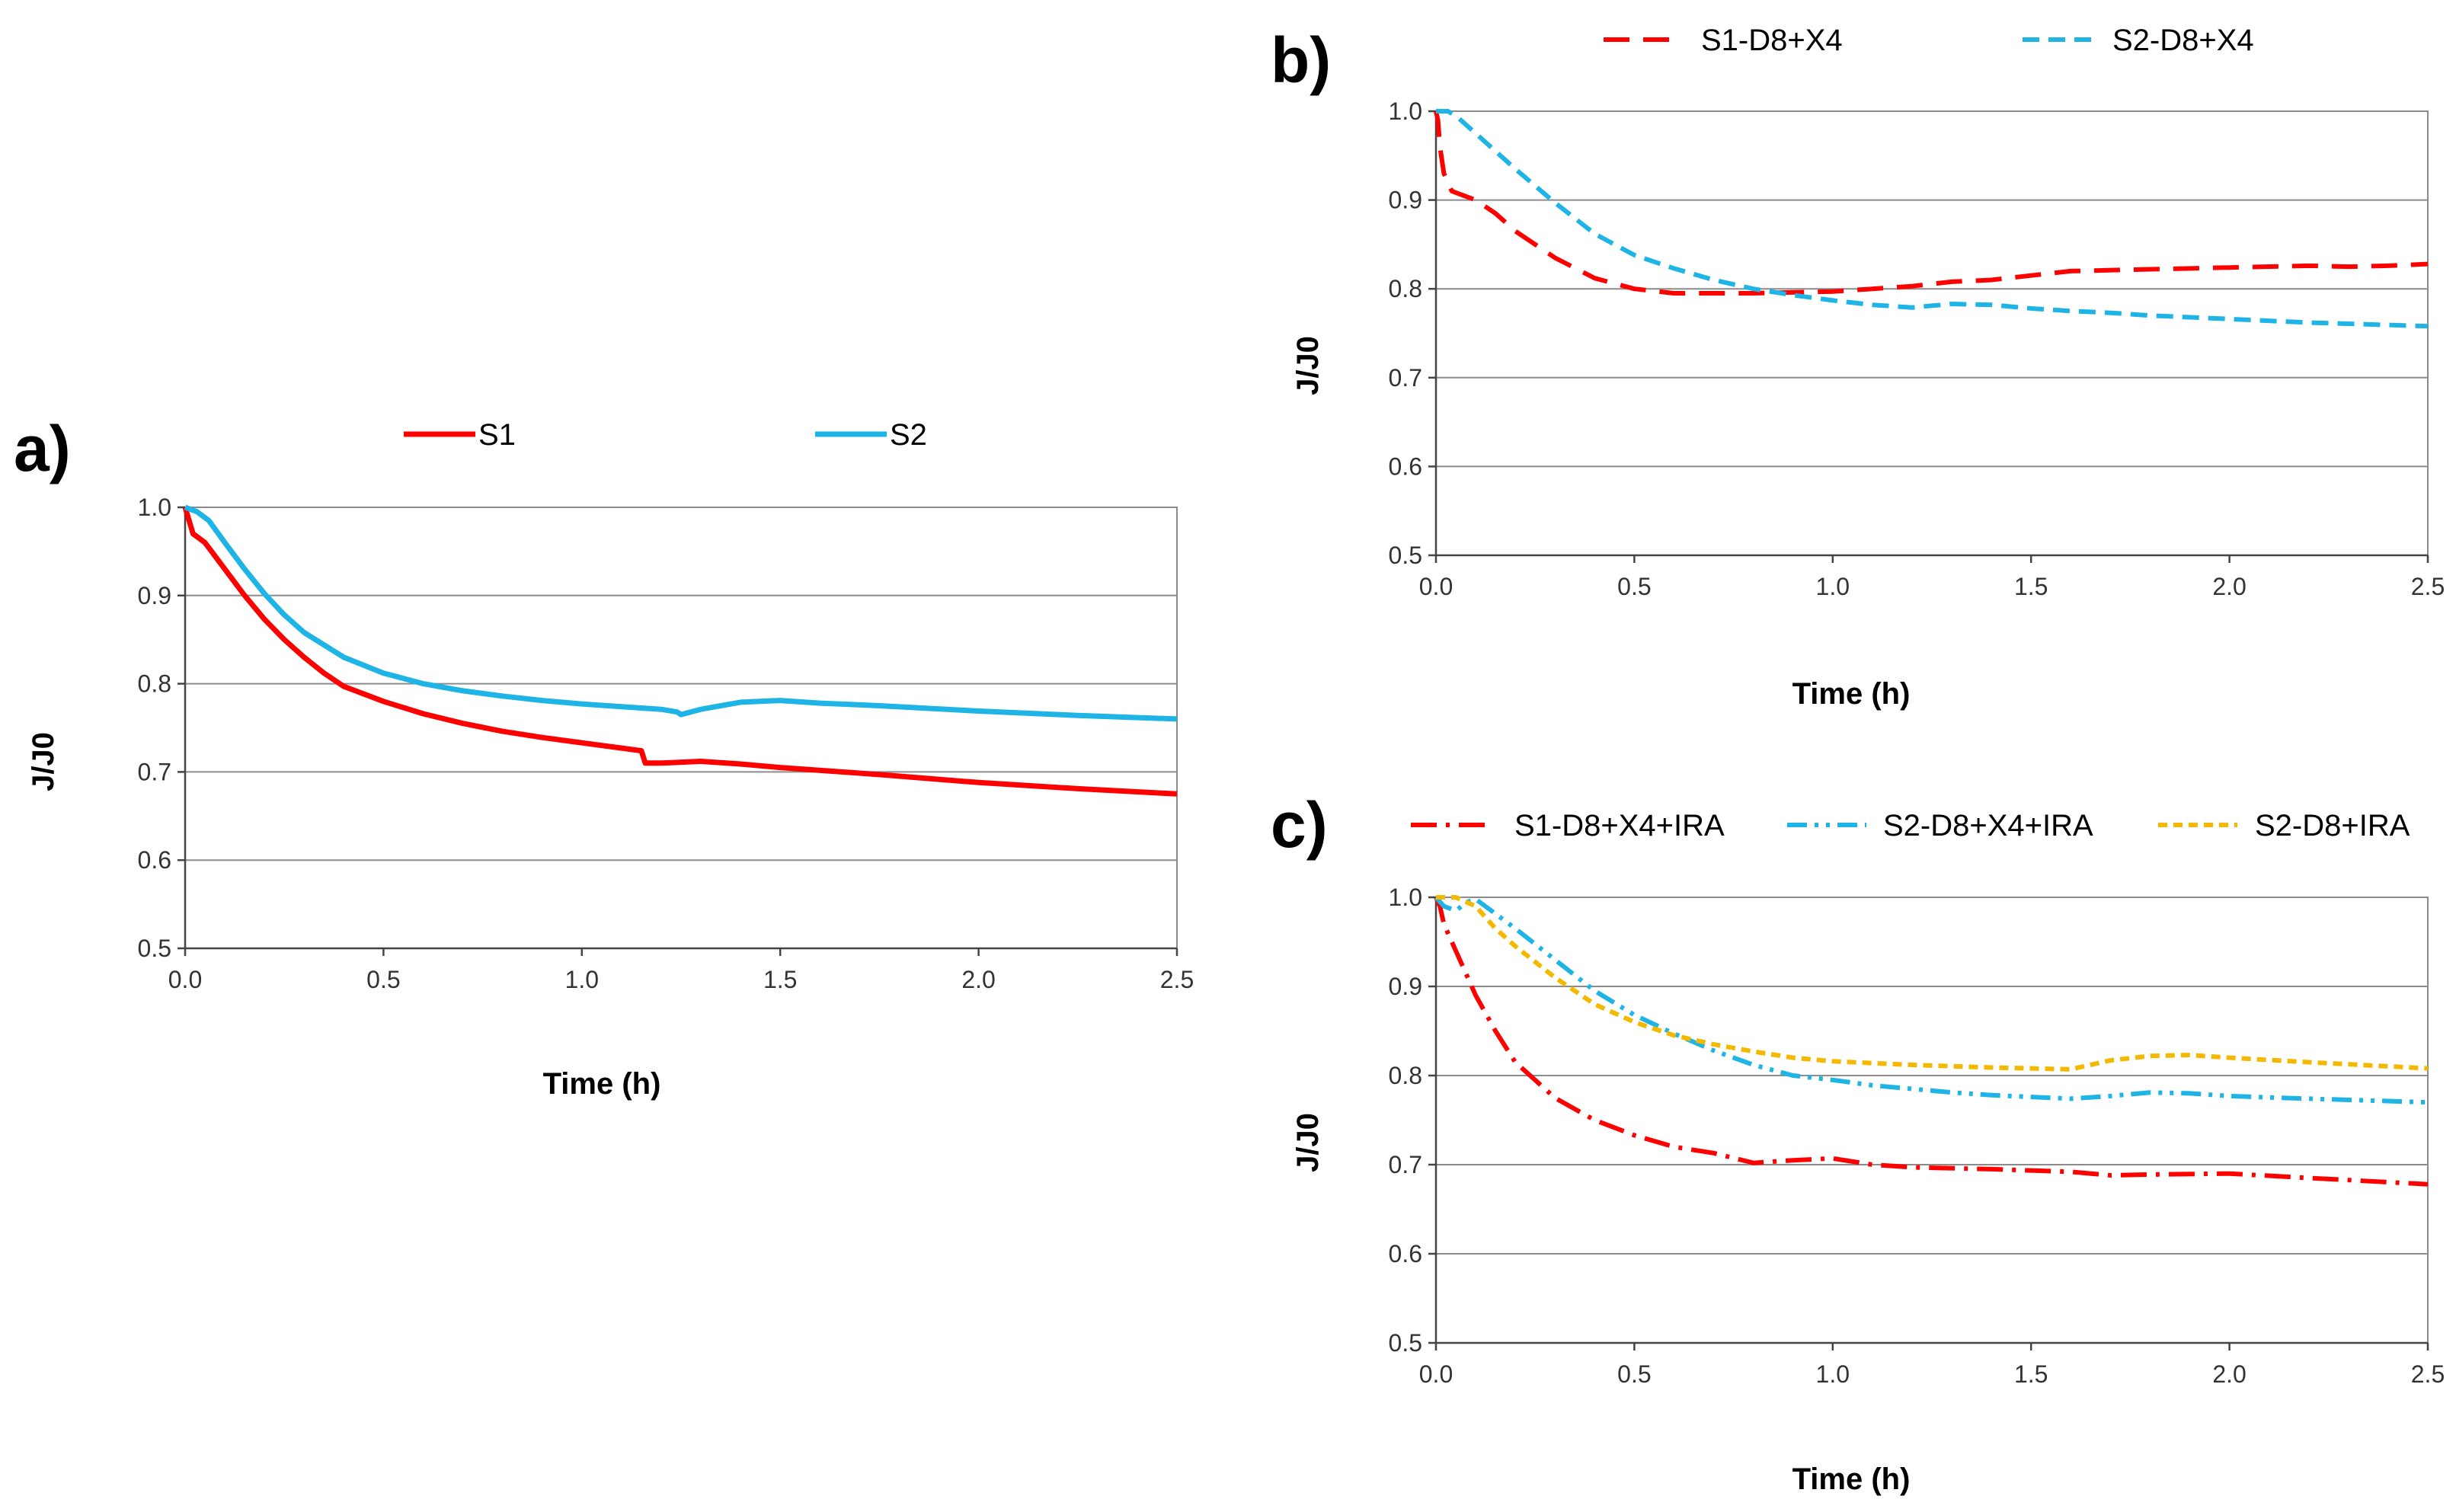 The width and height of the screenshot is (2456, 1512). I want to click on series-line-s2-d8-x4-ira, so click(1931, 1000).